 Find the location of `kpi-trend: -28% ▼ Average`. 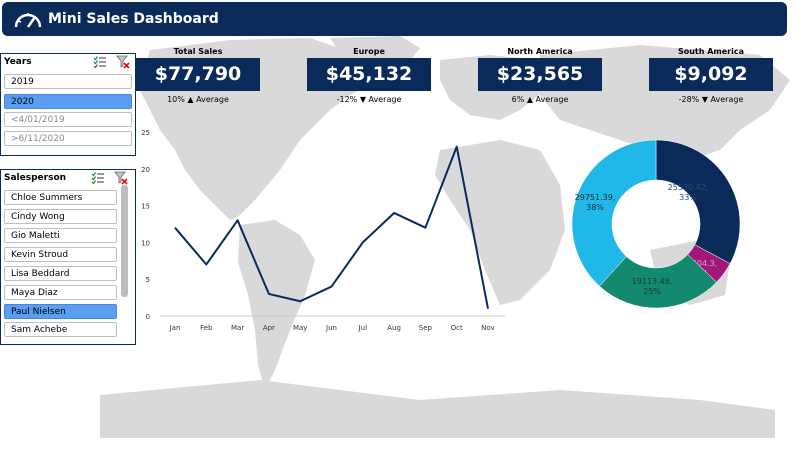

kpi-trend: -28% ▼ Average is located at coordinates (711, 99).